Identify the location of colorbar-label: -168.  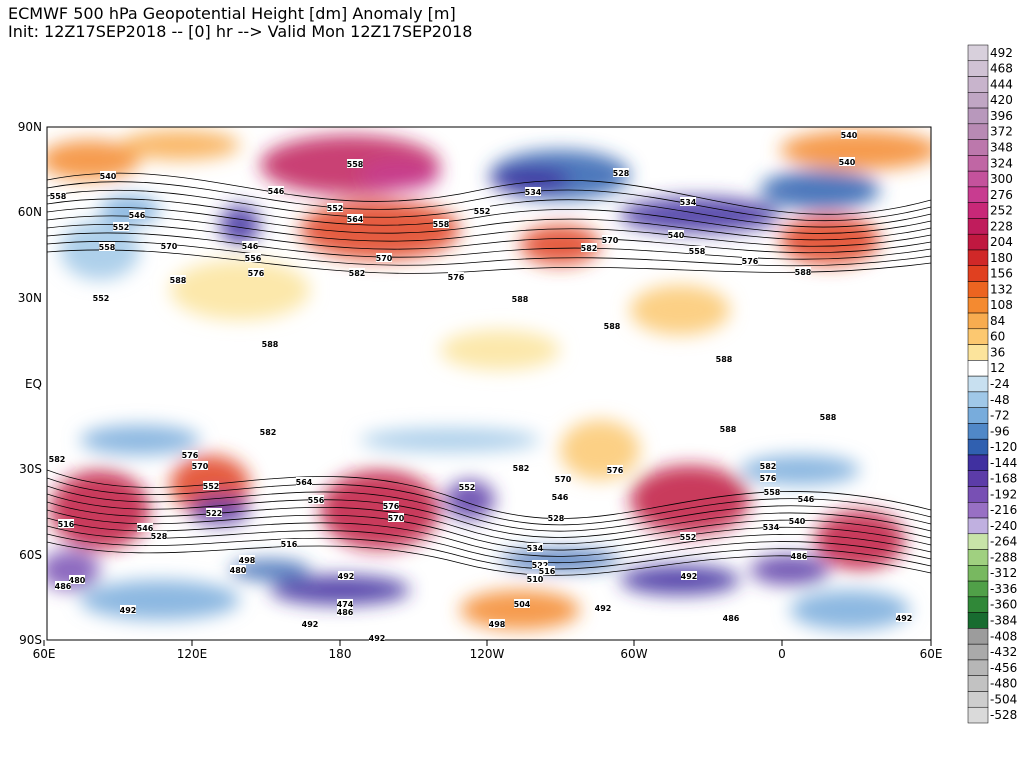
(1003, 479).